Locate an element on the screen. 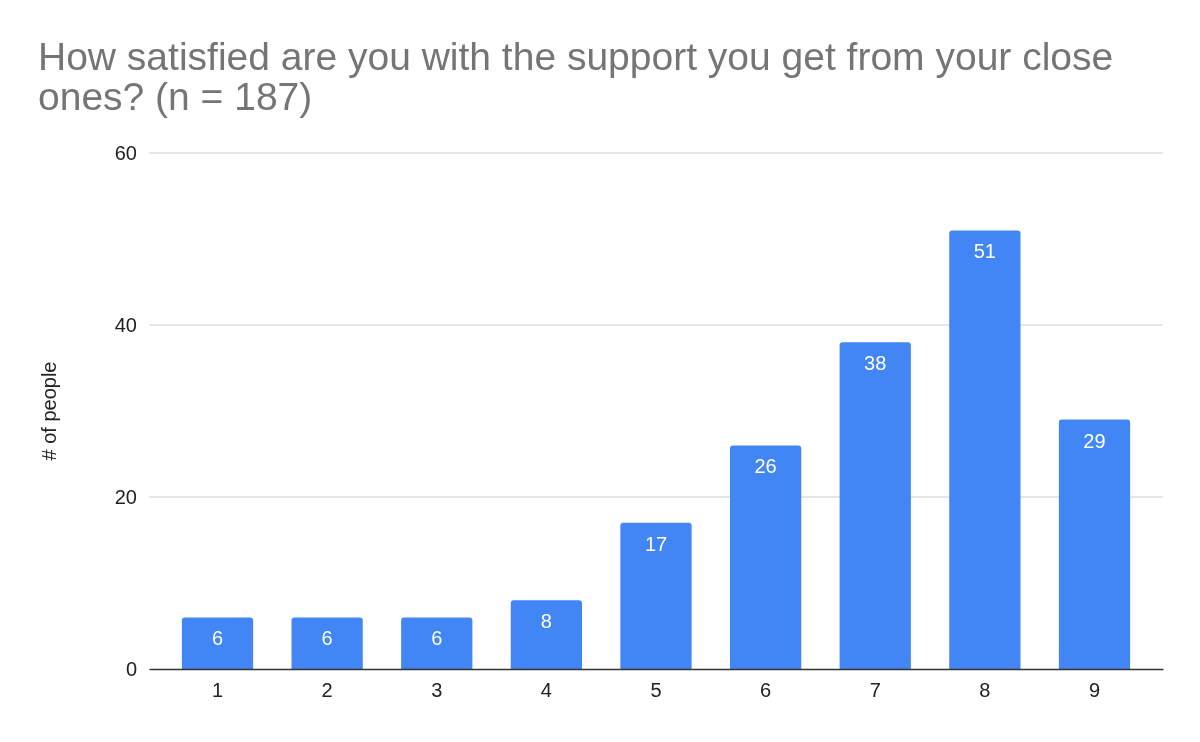 This screenshot has width=1200, height=742. y-tick-label: 20 is located at coordinates (125, 496).